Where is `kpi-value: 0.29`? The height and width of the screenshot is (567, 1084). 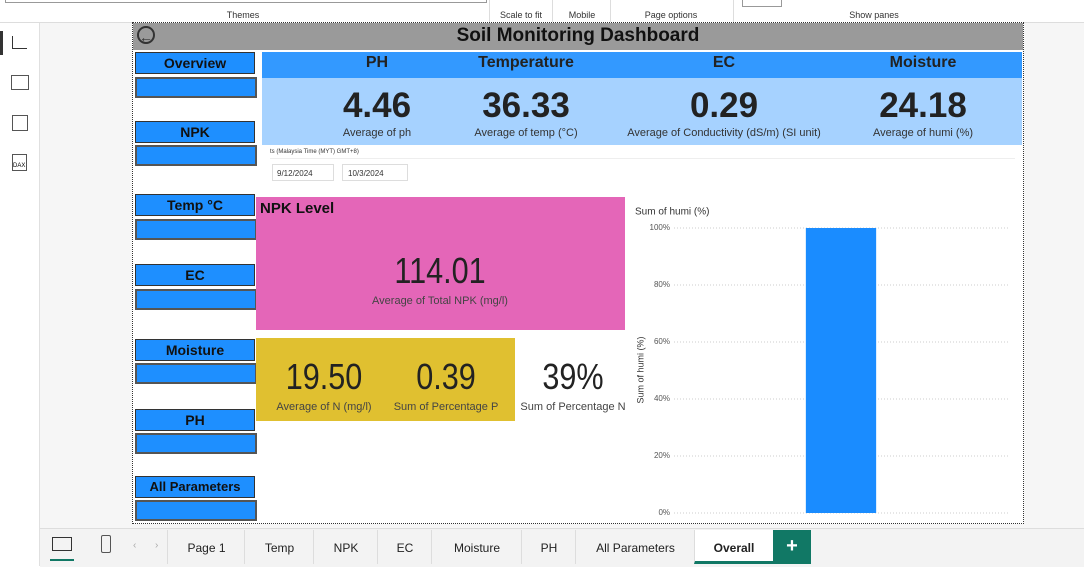 kpi-value: 0.29 is located at coordinates (724, 105).